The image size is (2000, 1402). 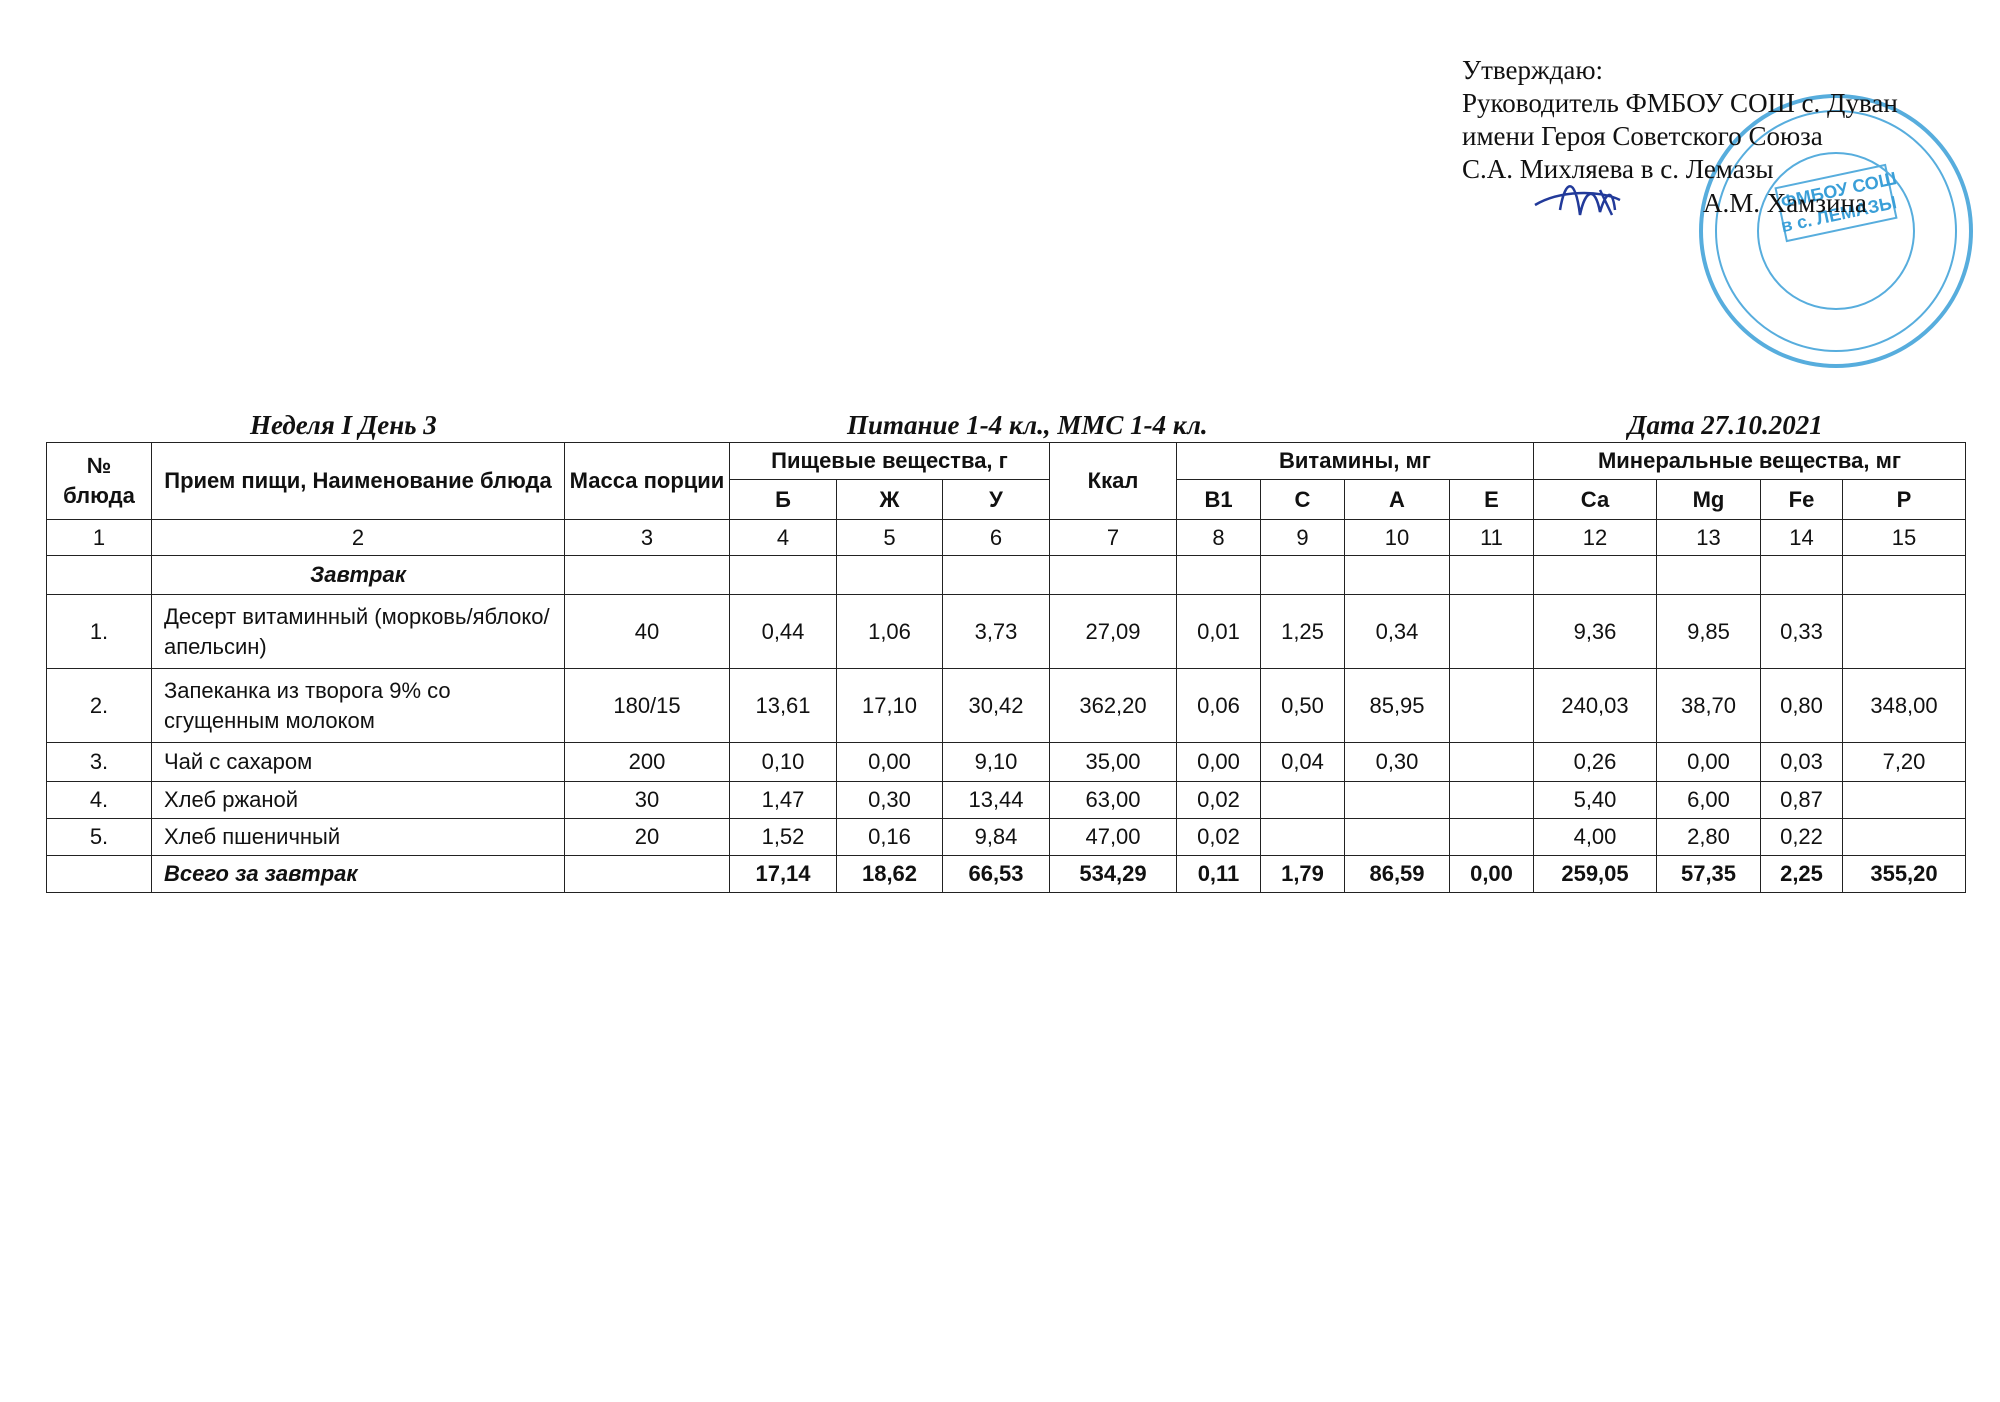 What do you see at coordinates (647, 705) in the screenshot?
I see `cell: 180/15` at bounding box center [647, 705].